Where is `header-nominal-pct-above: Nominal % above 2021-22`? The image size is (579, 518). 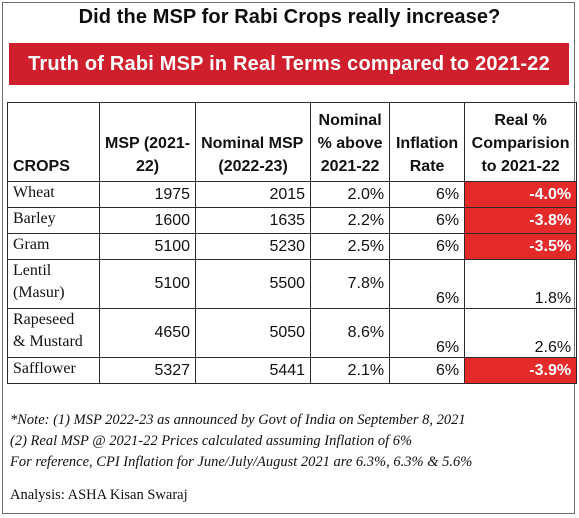 header-nominal-pct-above: Nominal % above 2021-22 is located at coordinates (350, 142).